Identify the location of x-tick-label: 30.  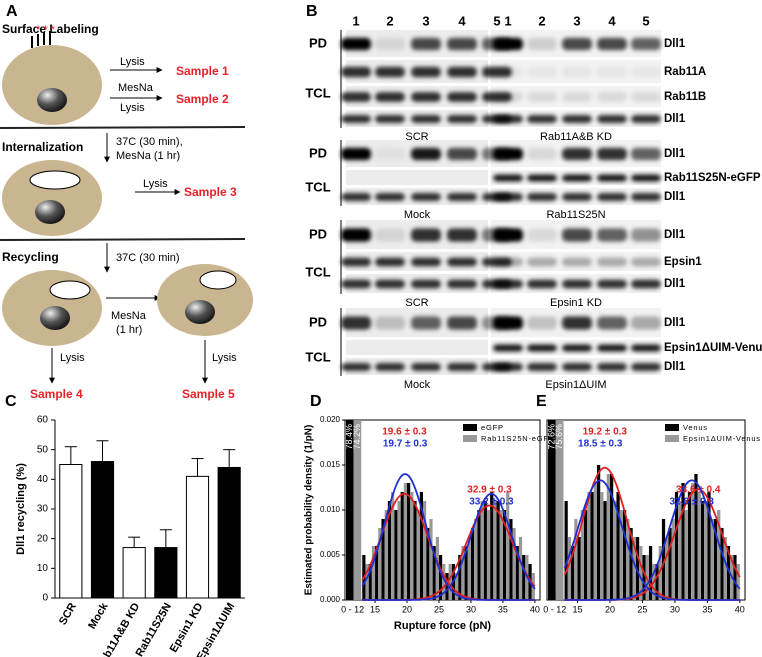
(675, 609).